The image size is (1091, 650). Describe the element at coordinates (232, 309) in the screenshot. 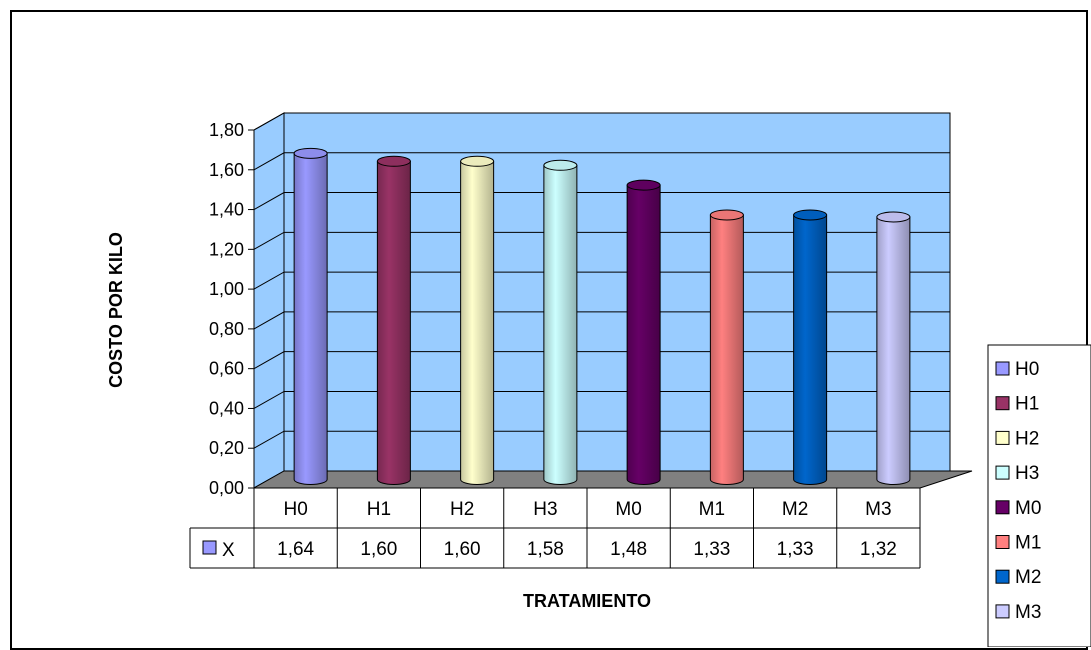

I see `y-axis-ticks: 0,00 0,20 0,40 0,60 0,80 1,00 1,20 1,40 1,60 1,80` at that location.